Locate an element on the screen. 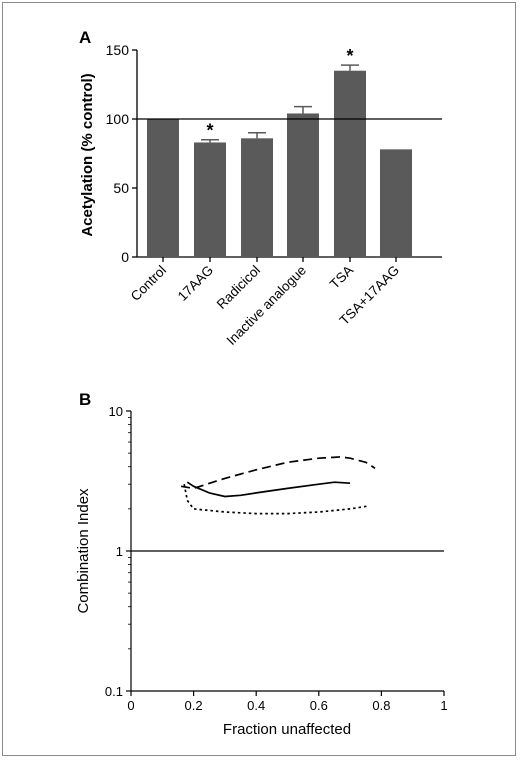 The image size is (520, 760). panel-a-y-tick-label: 100 is located at coordinates (118, 119).